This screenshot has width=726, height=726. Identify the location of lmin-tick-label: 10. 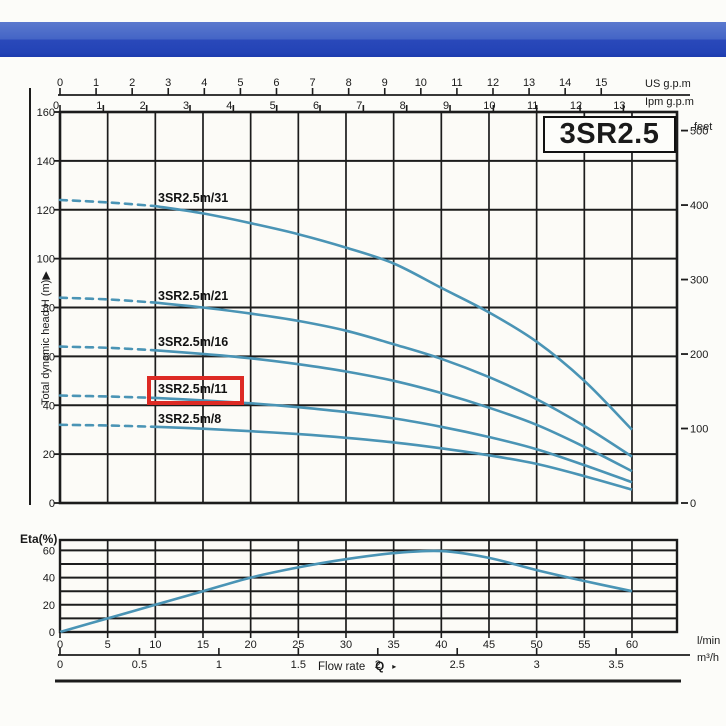
(155, 645).